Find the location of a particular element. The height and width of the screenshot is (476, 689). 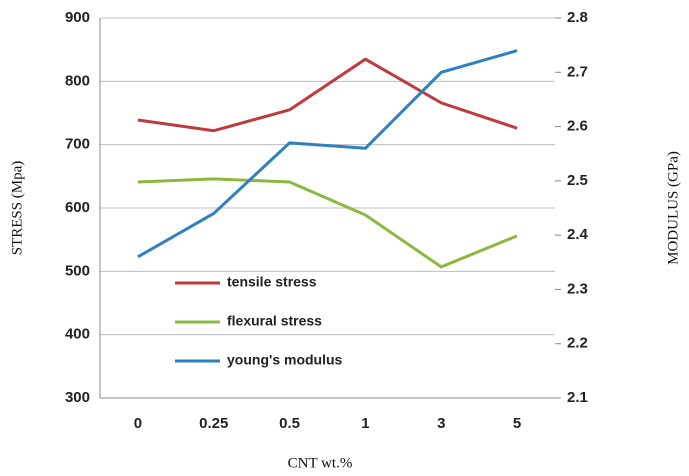

x-tick-label: 1 is located at coordinates (365, 423).